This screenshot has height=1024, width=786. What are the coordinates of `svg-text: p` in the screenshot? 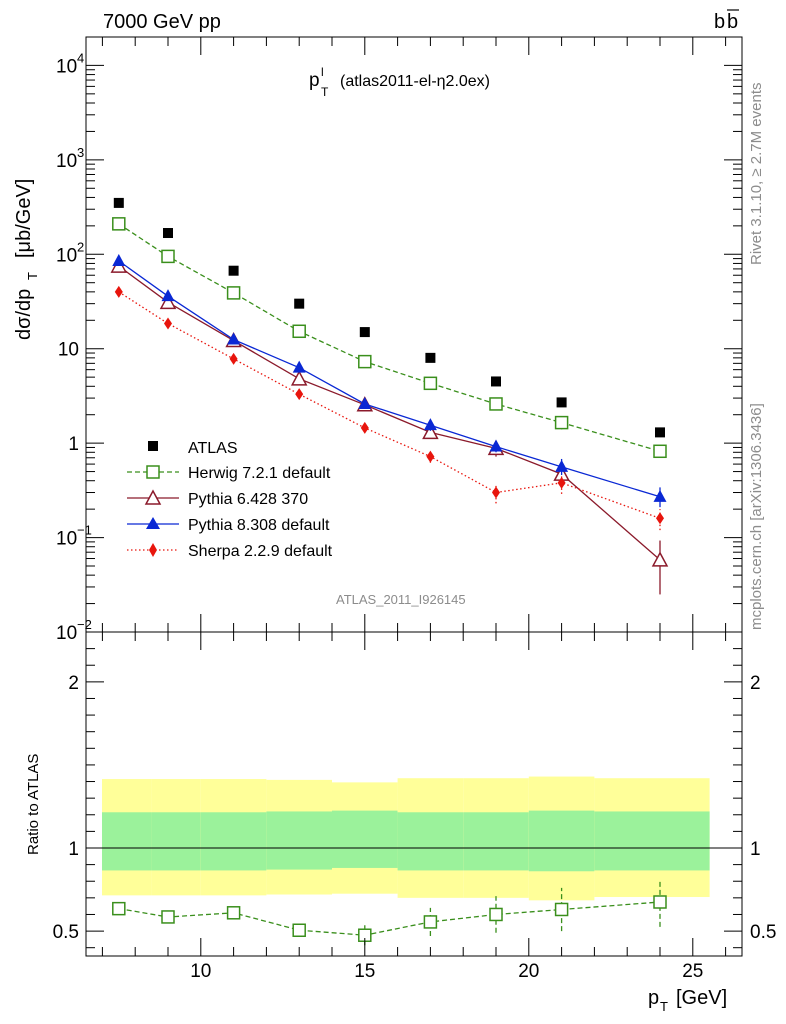 It's located at (314, 80).